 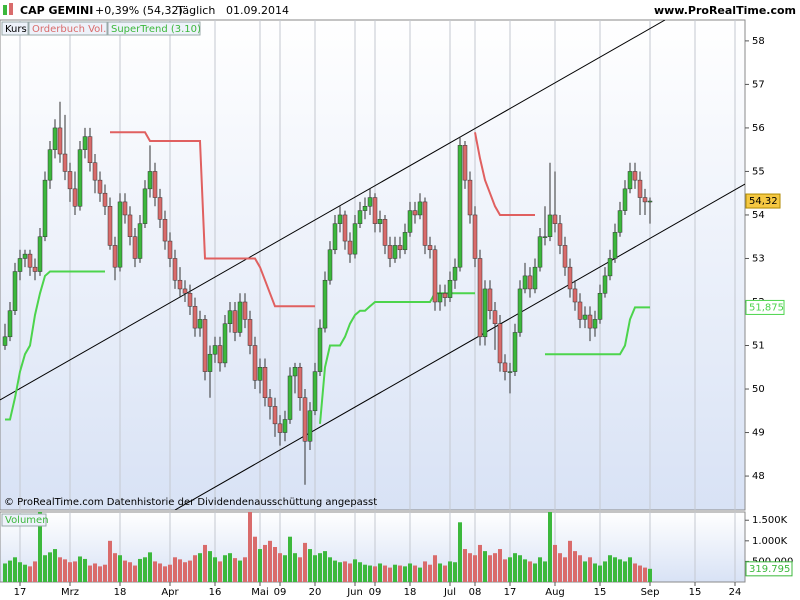 What do you see at coordinates (769, 569) in the screenshot?
I see `volume-tag` at bounding box center [769, 569].